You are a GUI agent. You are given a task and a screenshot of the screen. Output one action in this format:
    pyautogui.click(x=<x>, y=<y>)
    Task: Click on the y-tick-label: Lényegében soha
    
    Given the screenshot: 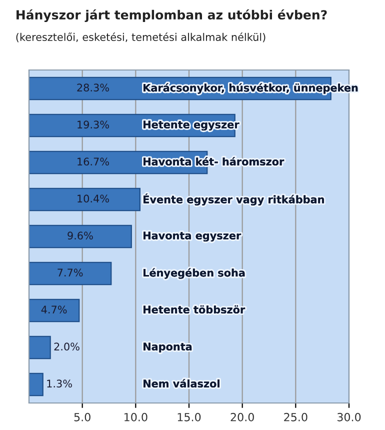 What is the action you would take?
    pyautogui.click(x=194, y=273)
    